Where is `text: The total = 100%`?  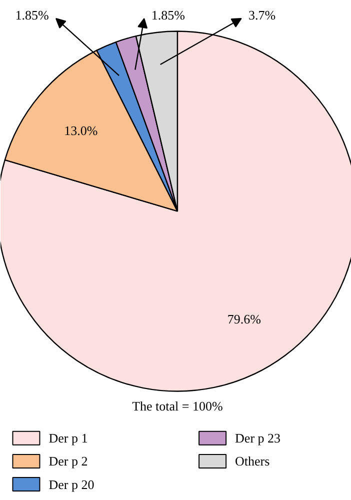
text: The total = 100% is located at coordinates (177, 406).